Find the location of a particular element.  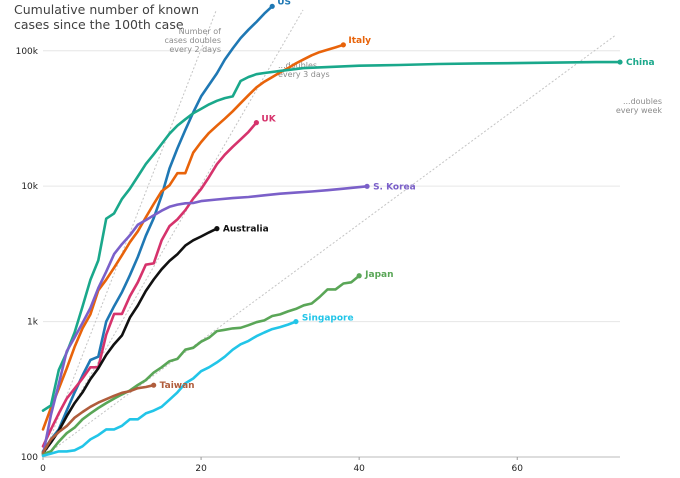

series-line-taiwan is located at coordinates (98, 418).